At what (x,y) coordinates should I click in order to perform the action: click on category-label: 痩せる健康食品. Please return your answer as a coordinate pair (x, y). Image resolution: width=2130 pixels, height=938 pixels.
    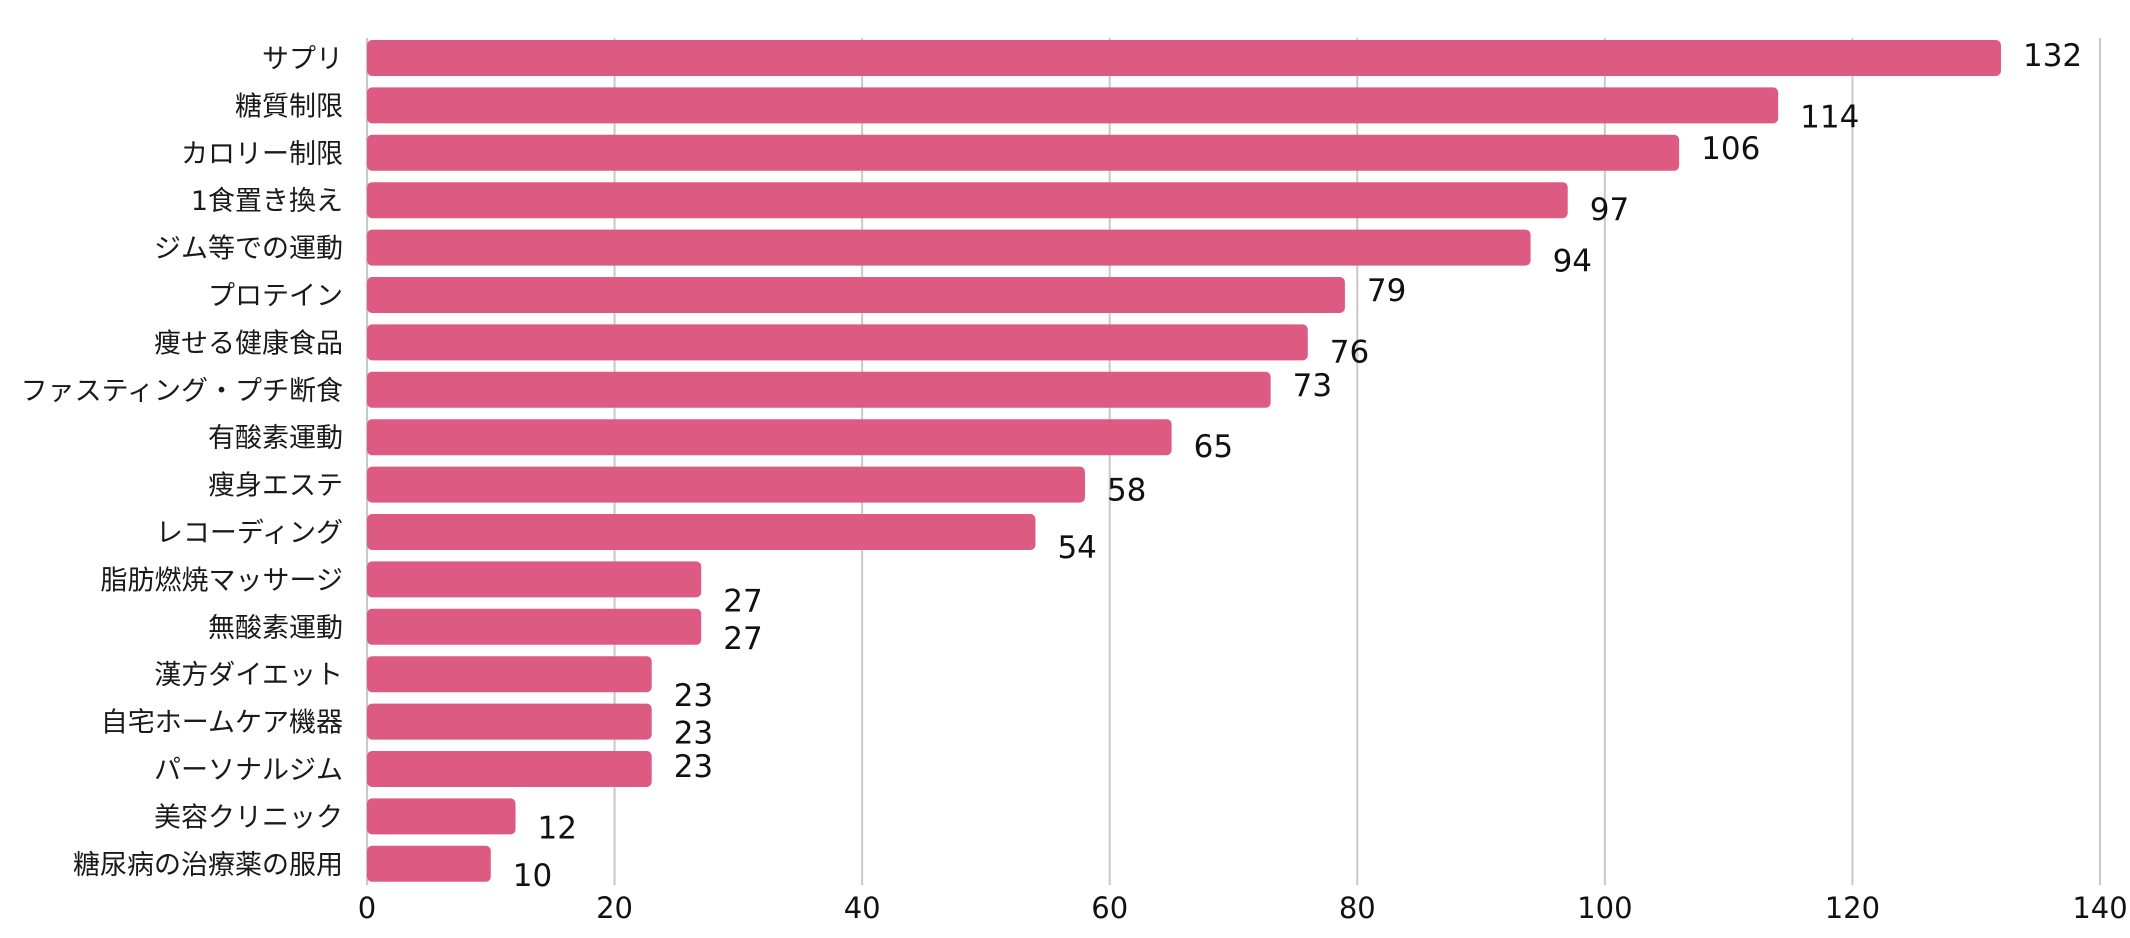
    Looking at the image, I should click on (248, 343).